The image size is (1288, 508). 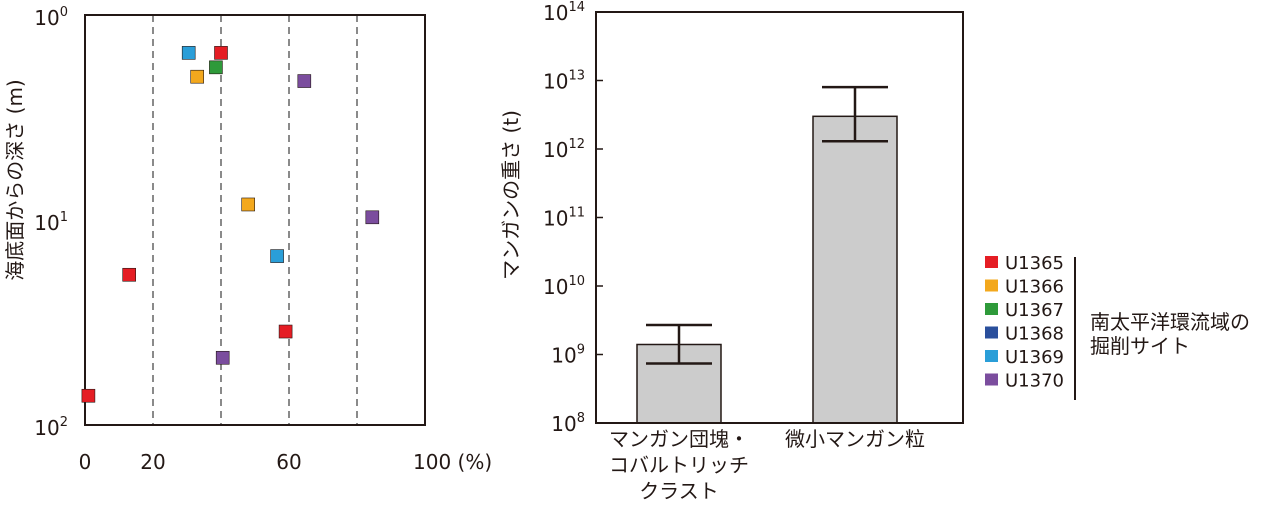 I want to click on legend-label-U1365: U1365, so click(x=1034, y=263).